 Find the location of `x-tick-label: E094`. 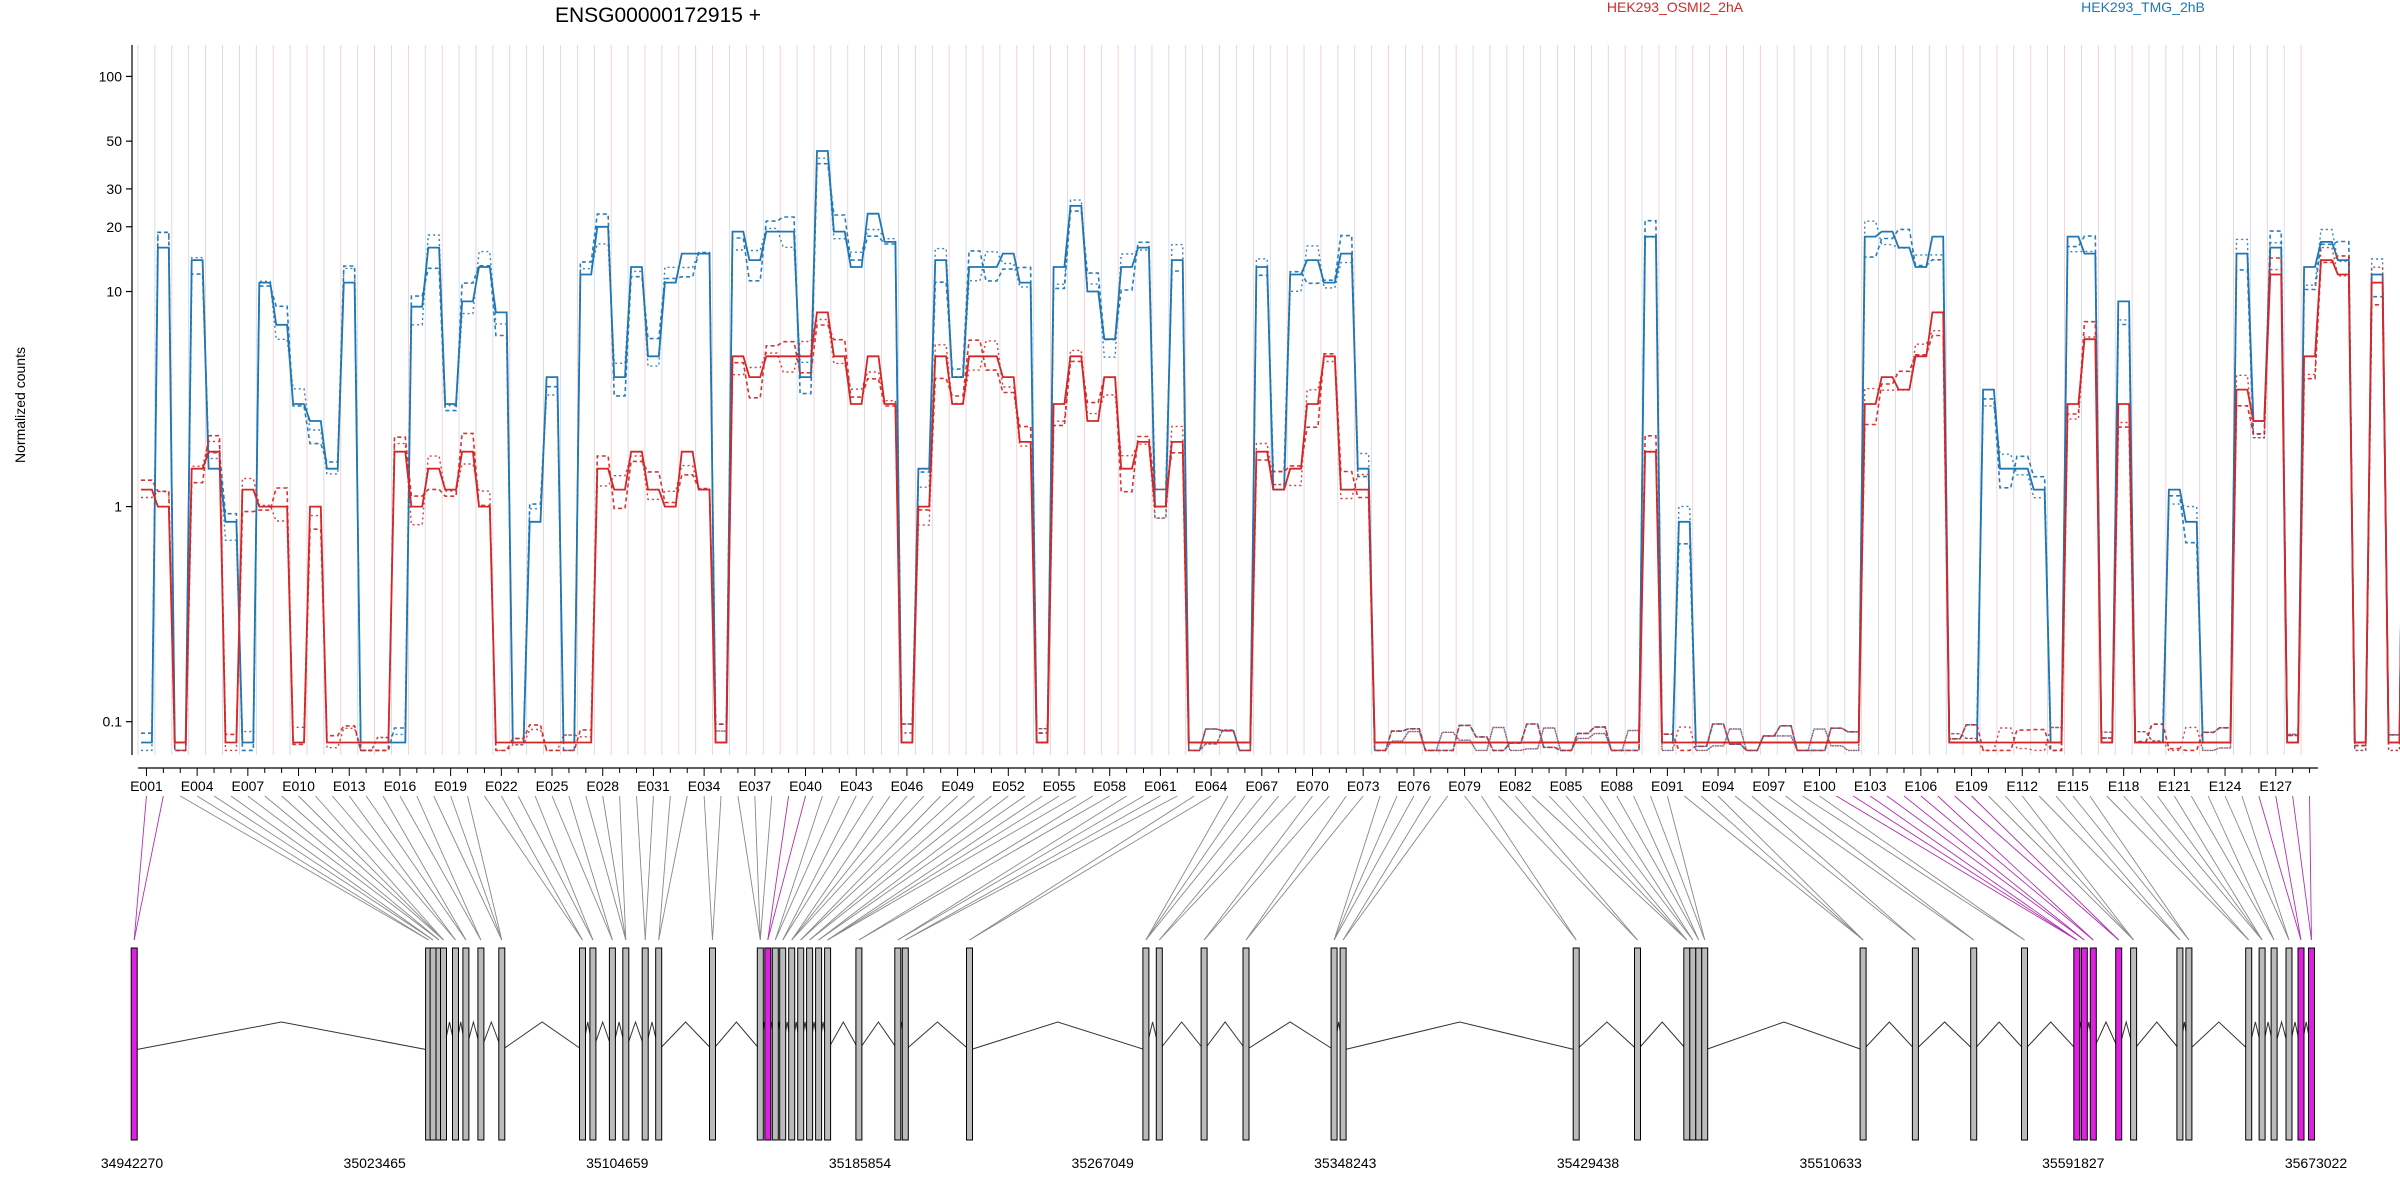

x-tick-label: E094 is located at coordinates (1718, 786).